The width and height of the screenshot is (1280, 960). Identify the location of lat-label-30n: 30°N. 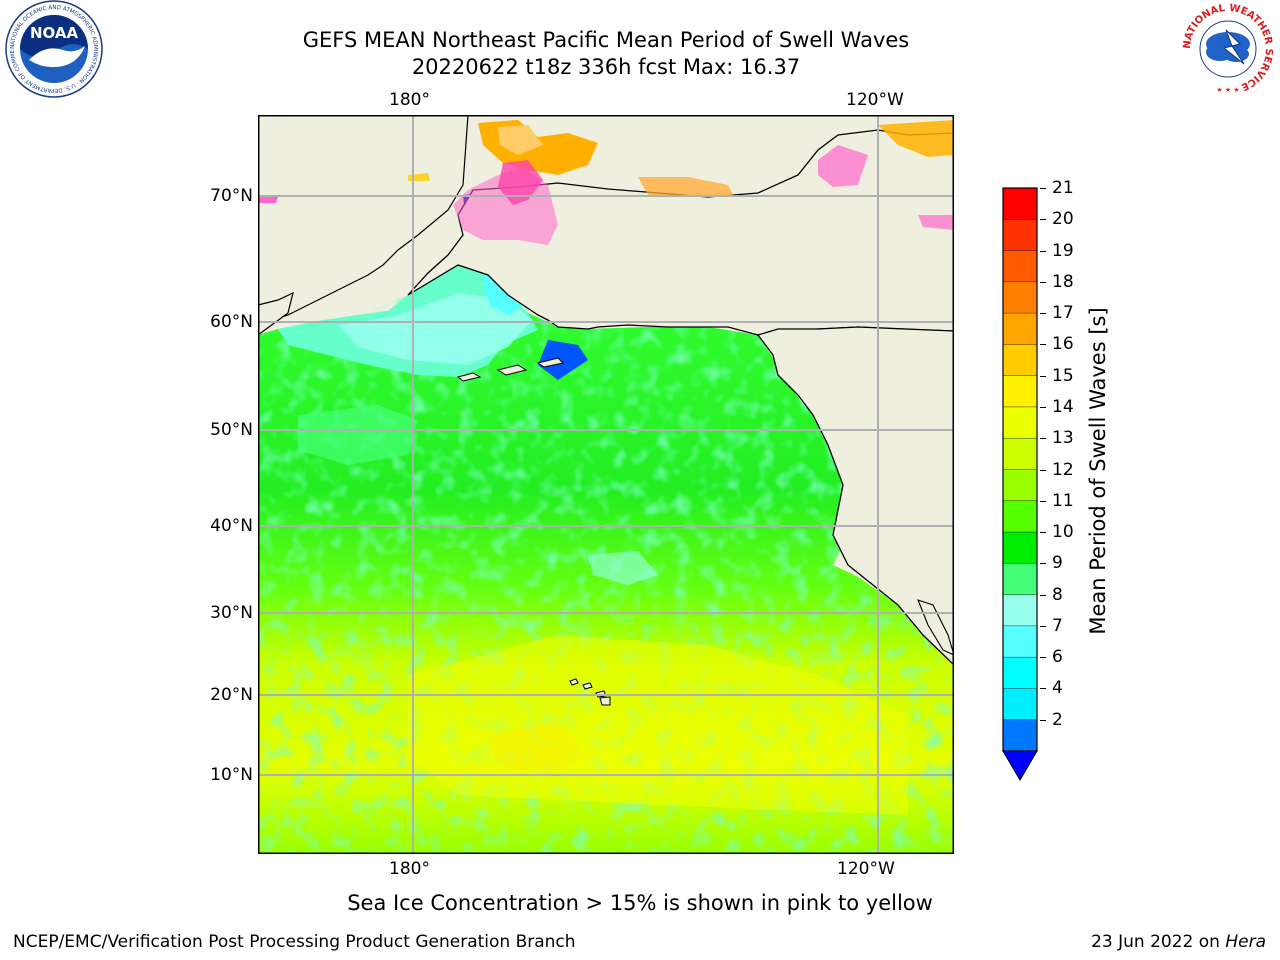
(231, 613).